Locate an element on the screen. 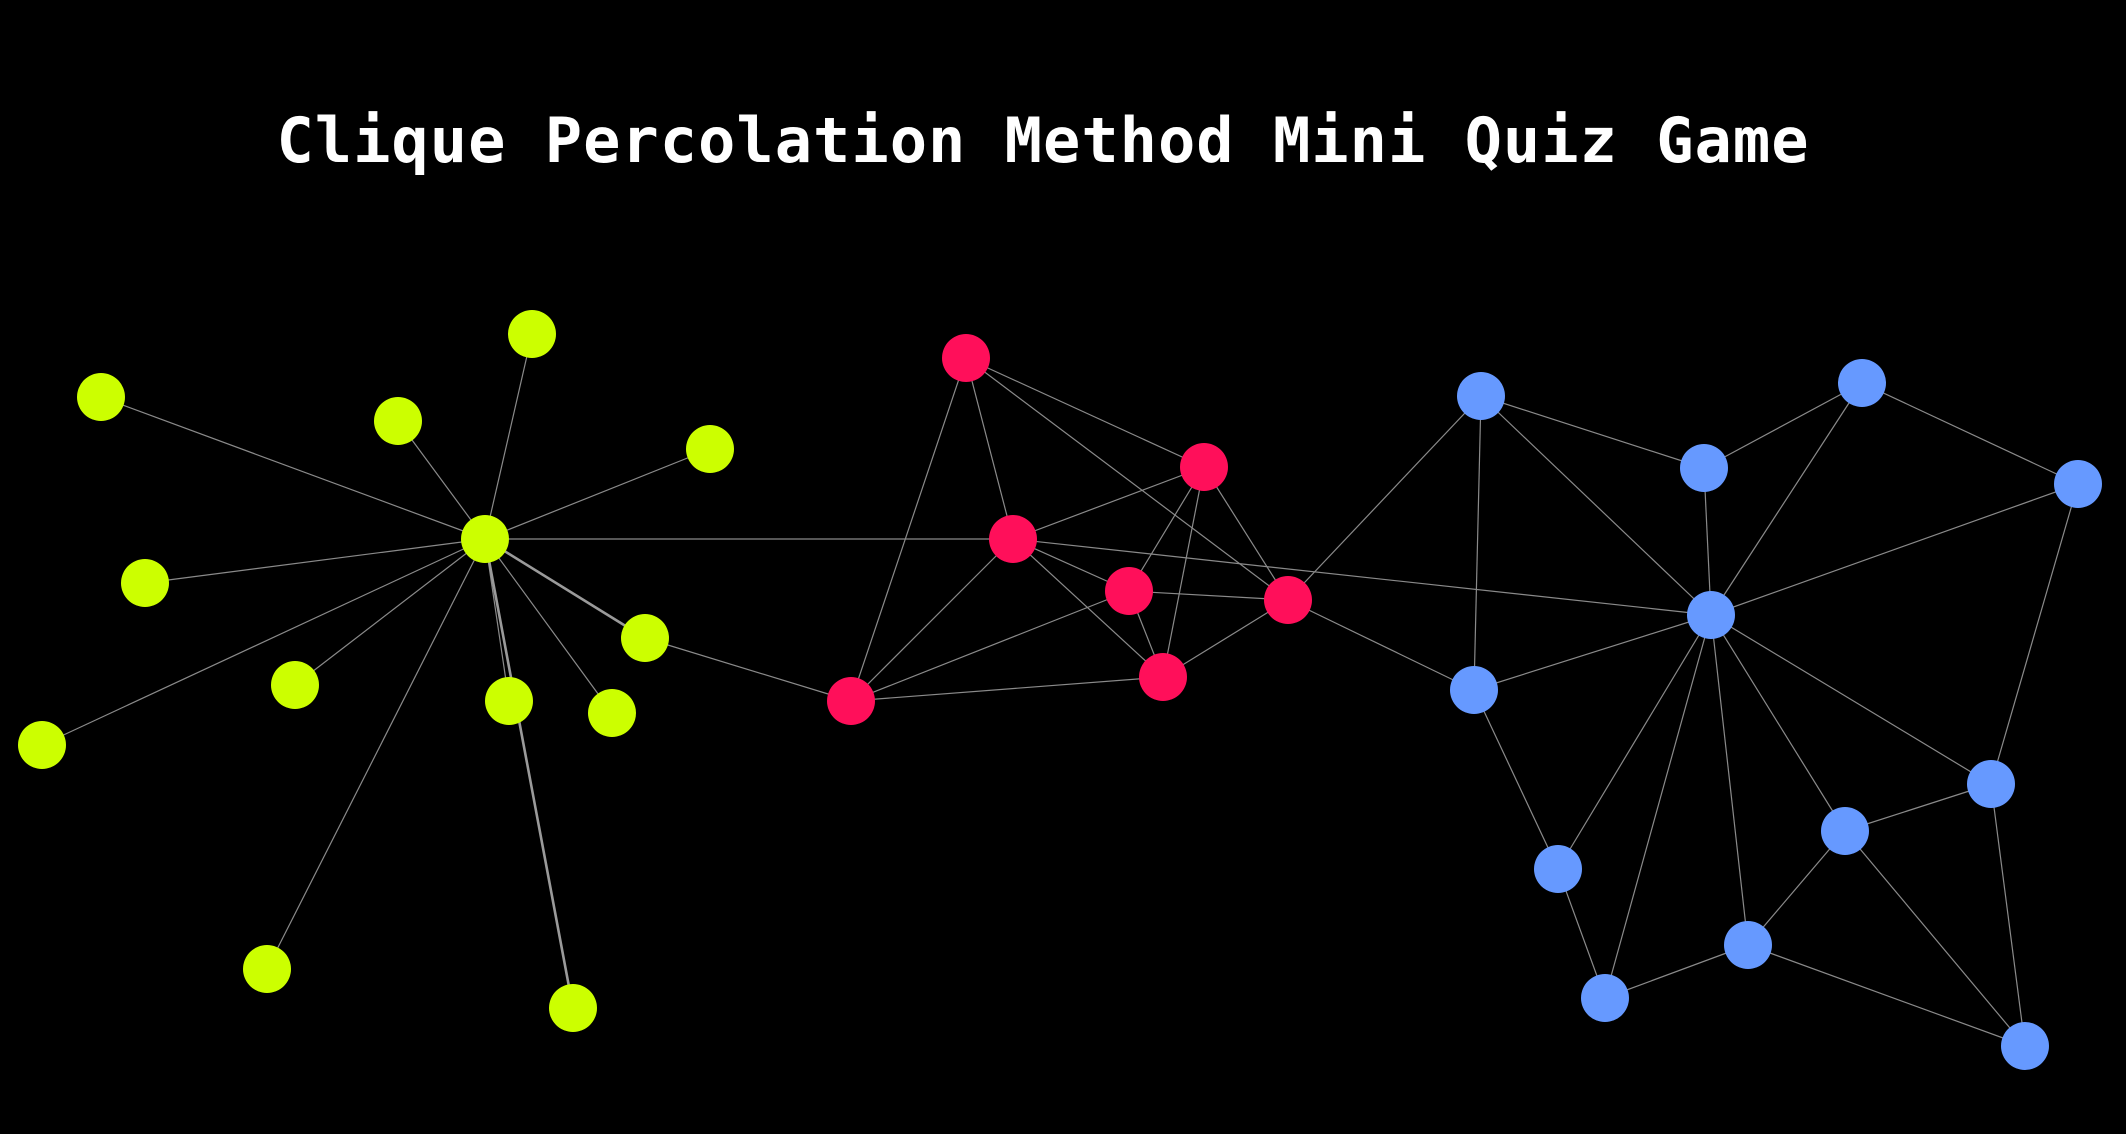  graph-node-r7 is located at coordinates (1163, 677).